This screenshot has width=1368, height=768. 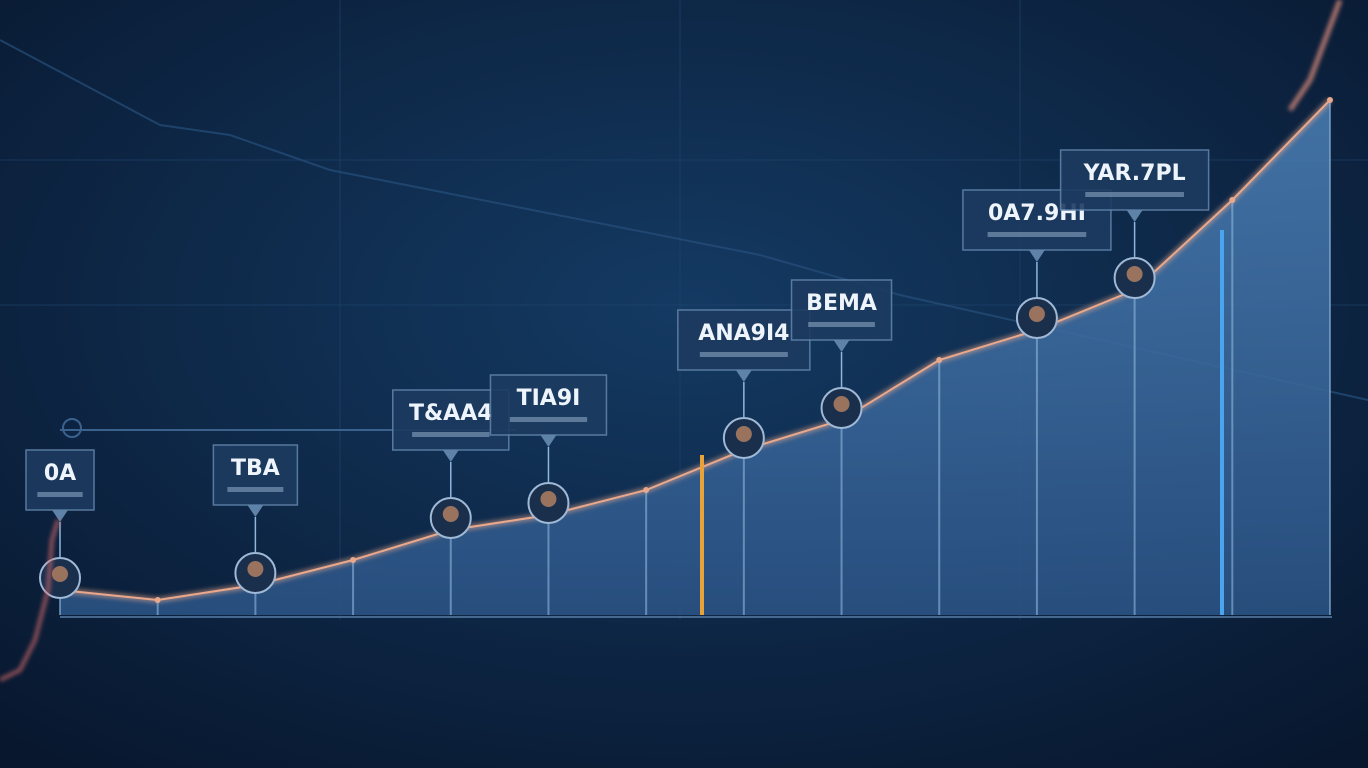 I want to click on callout-label: 0A, so click(x=60, y=473).